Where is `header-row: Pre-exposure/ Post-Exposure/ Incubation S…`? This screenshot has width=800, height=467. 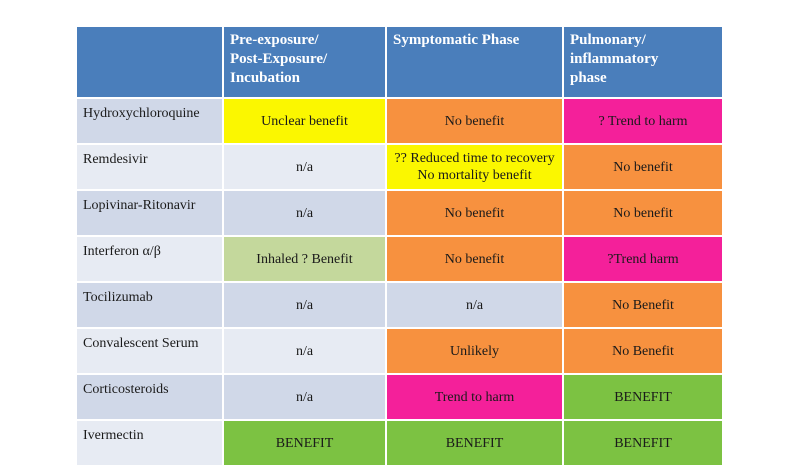
header-row: Pre-exposure/ Post-Exposure/ Incubation S… is located at coordinates (399, 62).